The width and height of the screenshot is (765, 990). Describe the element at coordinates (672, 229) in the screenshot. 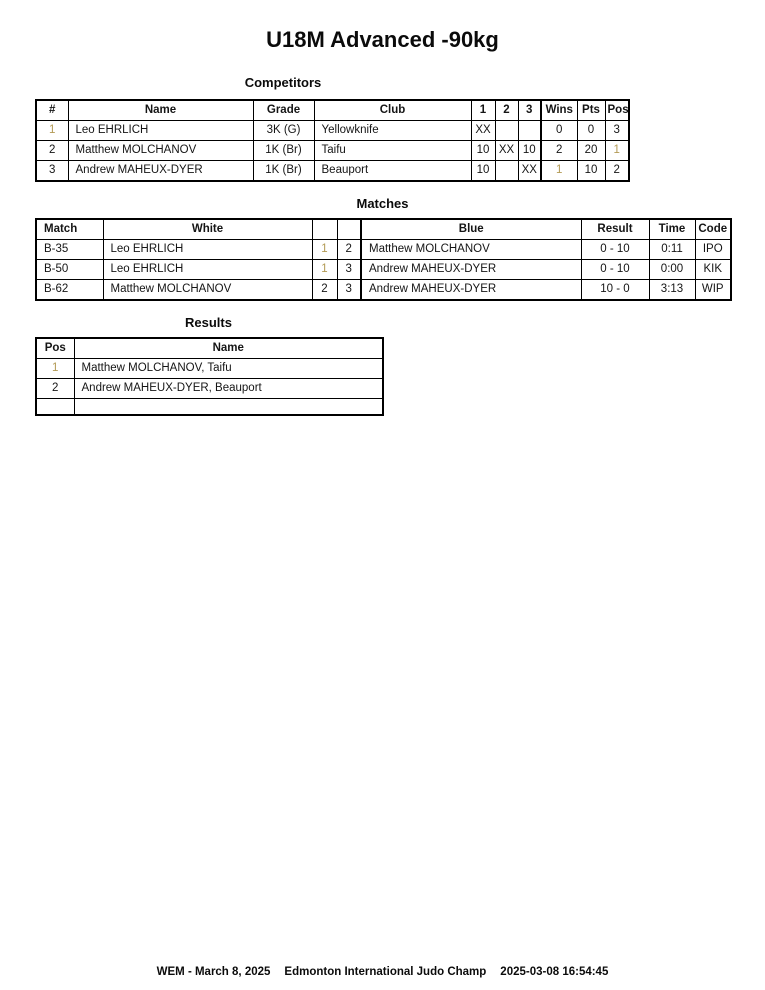

I see `matches-col-time: Time` at that location.